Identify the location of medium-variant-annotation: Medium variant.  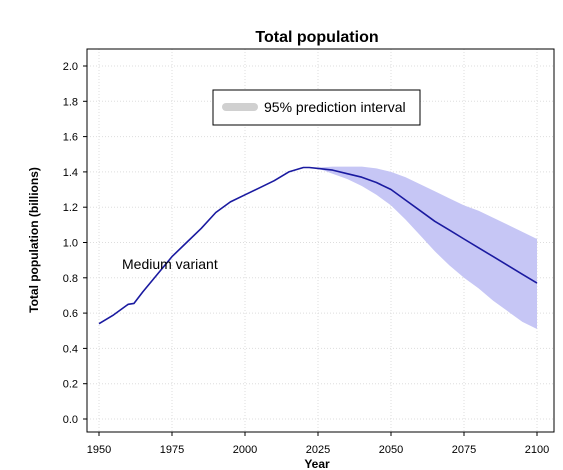
(170, 264).